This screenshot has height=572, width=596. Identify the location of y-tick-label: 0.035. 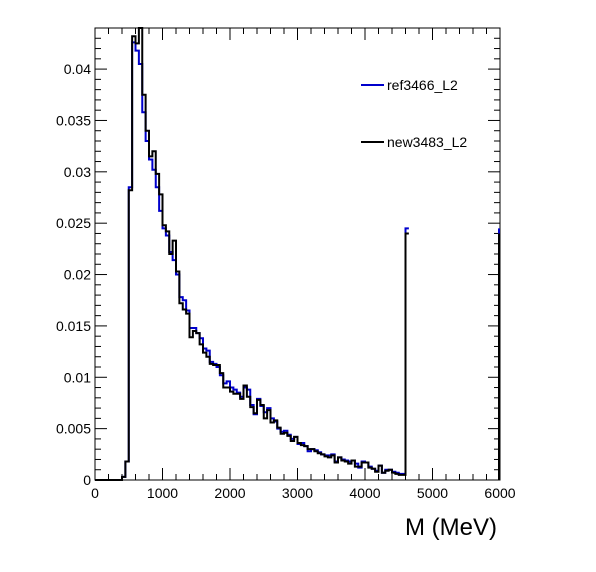
(73, 120).